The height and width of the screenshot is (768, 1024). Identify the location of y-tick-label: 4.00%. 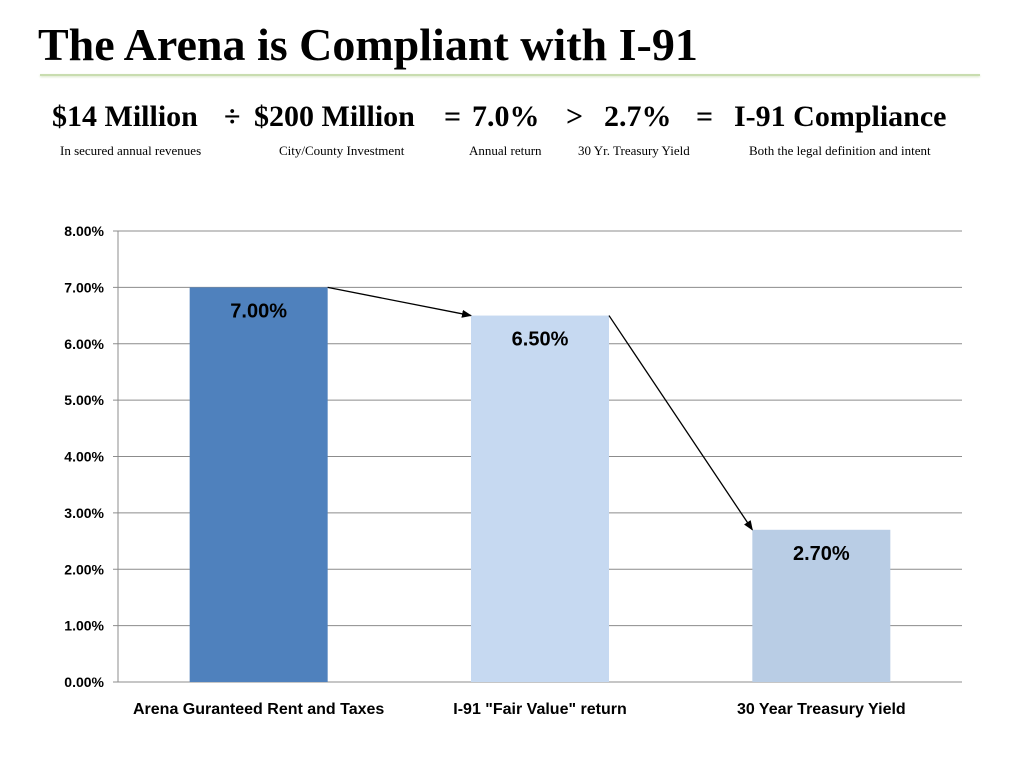
(84, 457).